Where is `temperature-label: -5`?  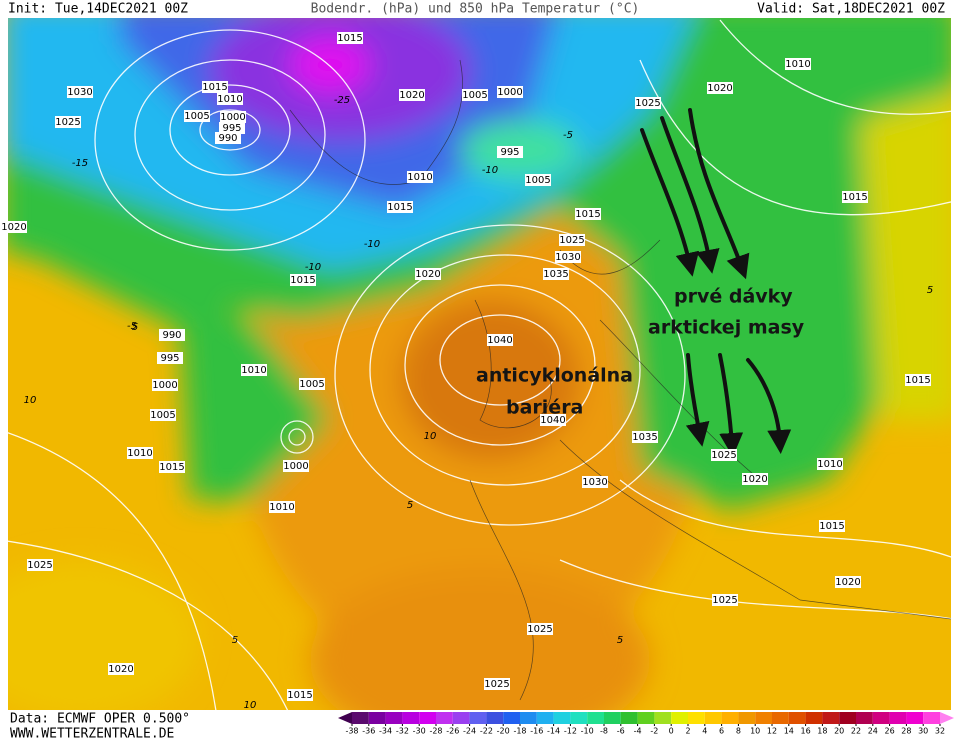 temperature-label: -5 is located at coordinates (568, 135).